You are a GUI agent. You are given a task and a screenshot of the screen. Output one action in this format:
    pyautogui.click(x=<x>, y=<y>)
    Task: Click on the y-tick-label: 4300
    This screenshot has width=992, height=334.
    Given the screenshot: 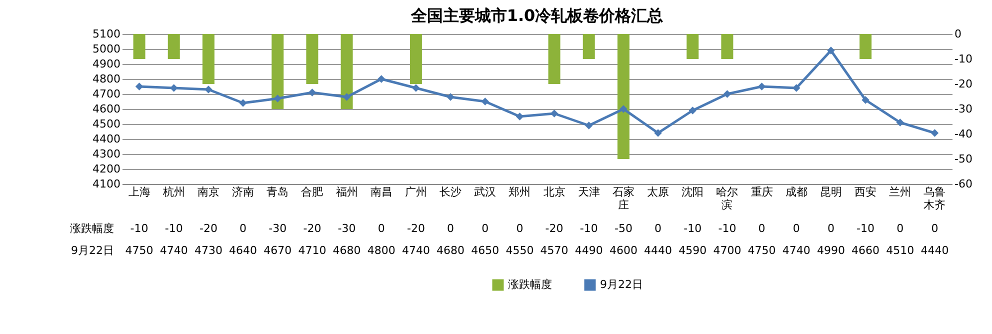 What is the action you would take?
    pyautogui.click(x=106, y=154)
    